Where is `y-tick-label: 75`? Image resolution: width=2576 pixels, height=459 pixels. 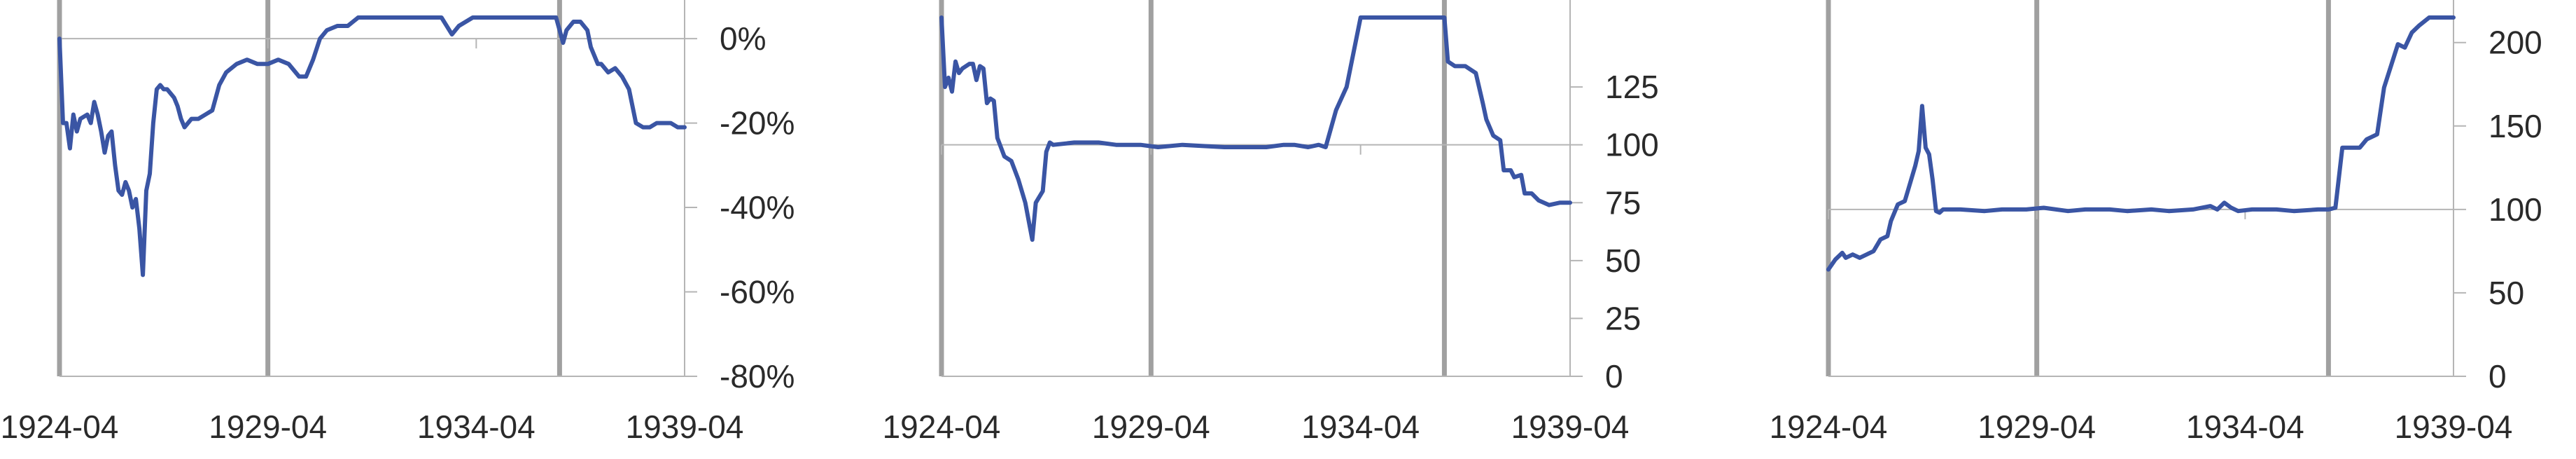
y-tick-label: 75 is located at coordinates (1623, 202).